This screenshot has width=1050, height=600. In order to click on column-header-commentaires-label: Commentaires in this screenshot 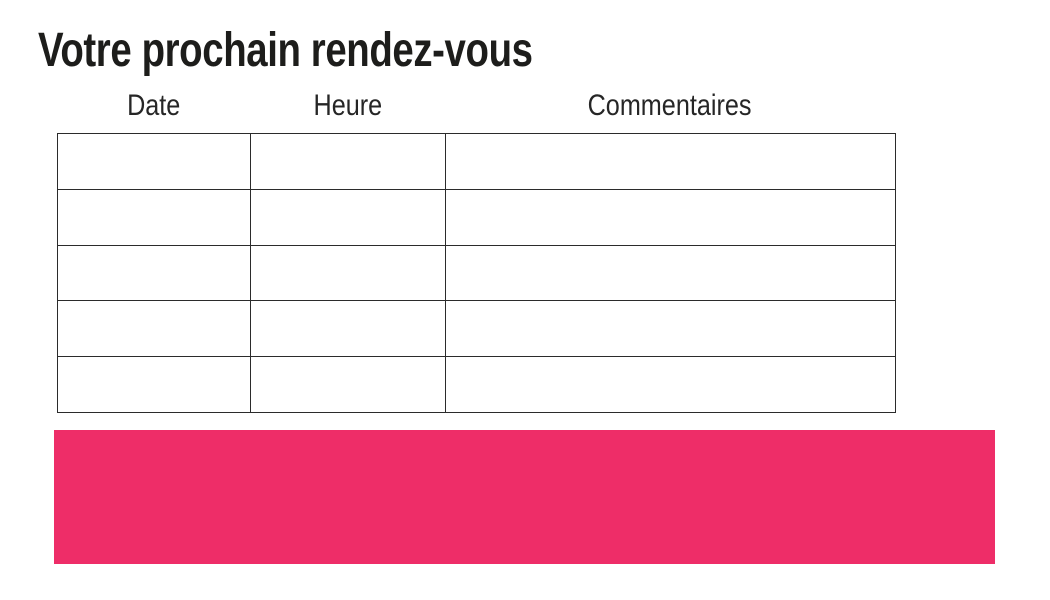, I will do `click(670, 105)`.